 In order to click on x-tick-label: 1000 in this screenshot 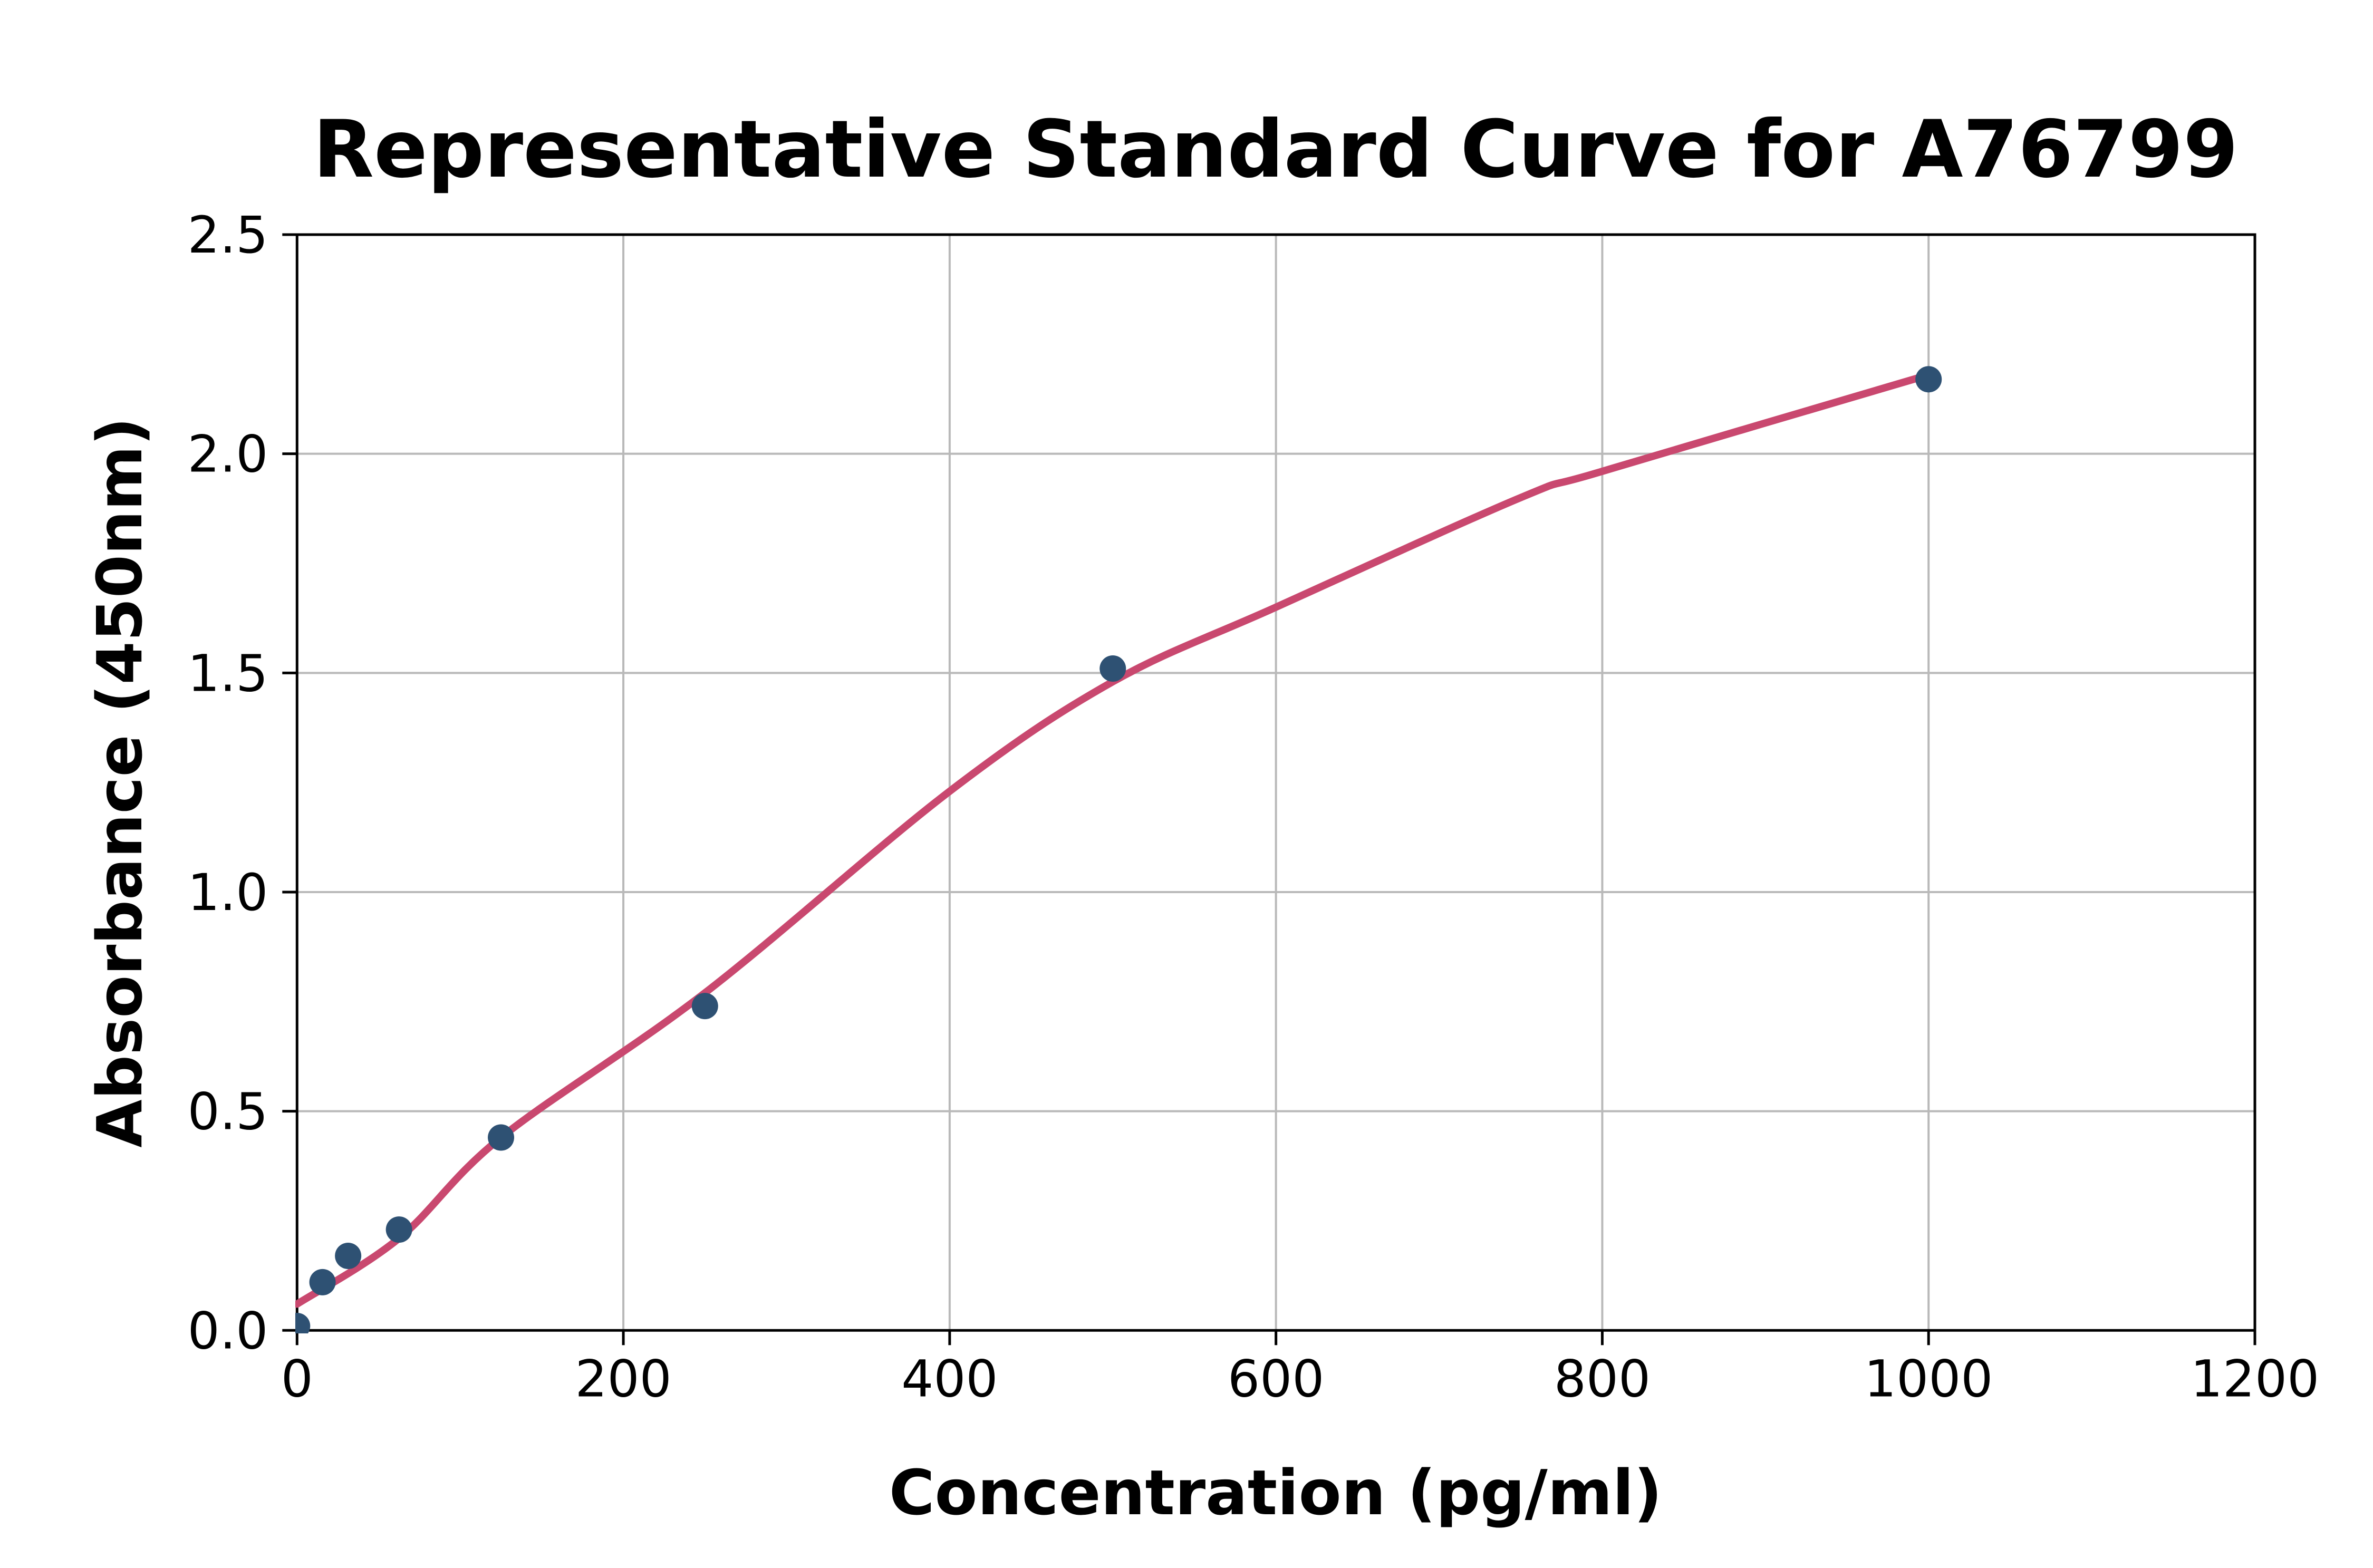, I will do `click(1928, 1378)`.